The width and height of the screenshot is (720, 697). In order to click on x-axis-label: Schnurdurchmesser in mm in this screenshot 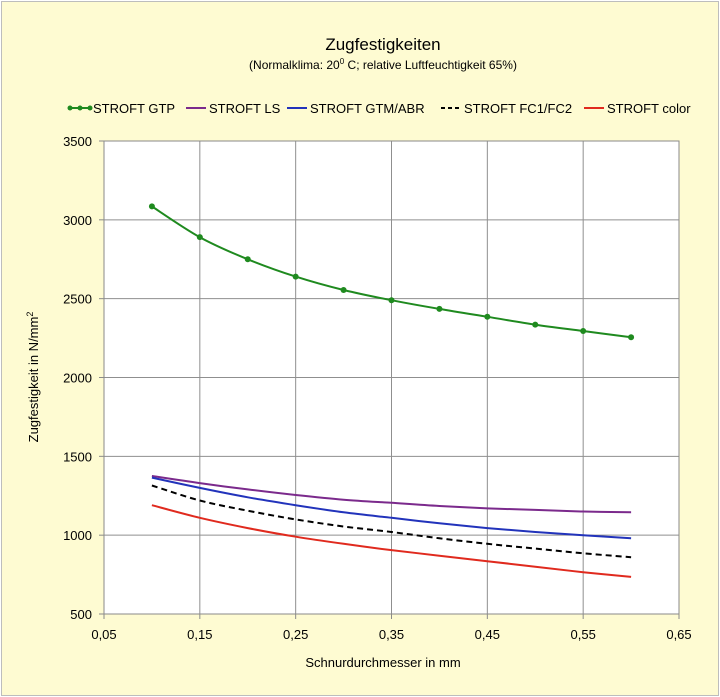, I will do `click(382, 662)`.